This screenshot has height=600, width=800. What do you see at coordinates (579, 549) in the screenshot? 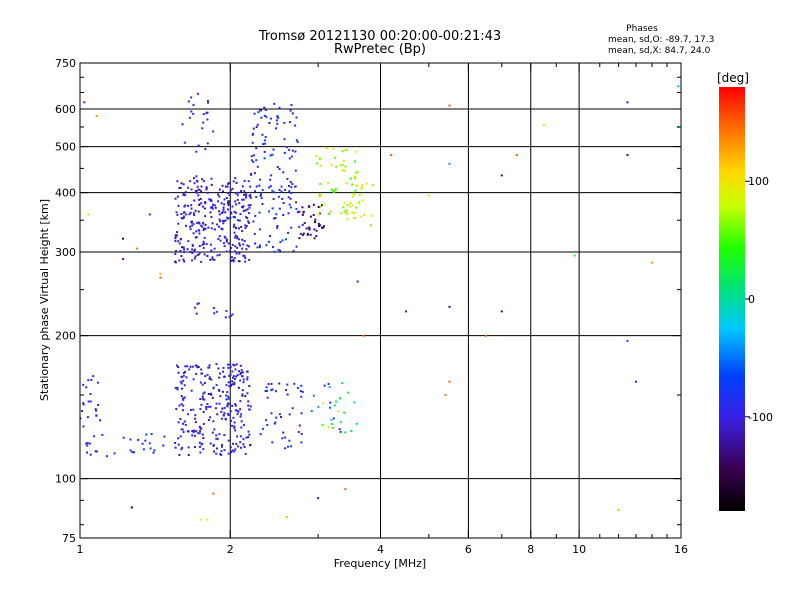
I see `x-tick-label: 10` at bounding box center [579, 549].